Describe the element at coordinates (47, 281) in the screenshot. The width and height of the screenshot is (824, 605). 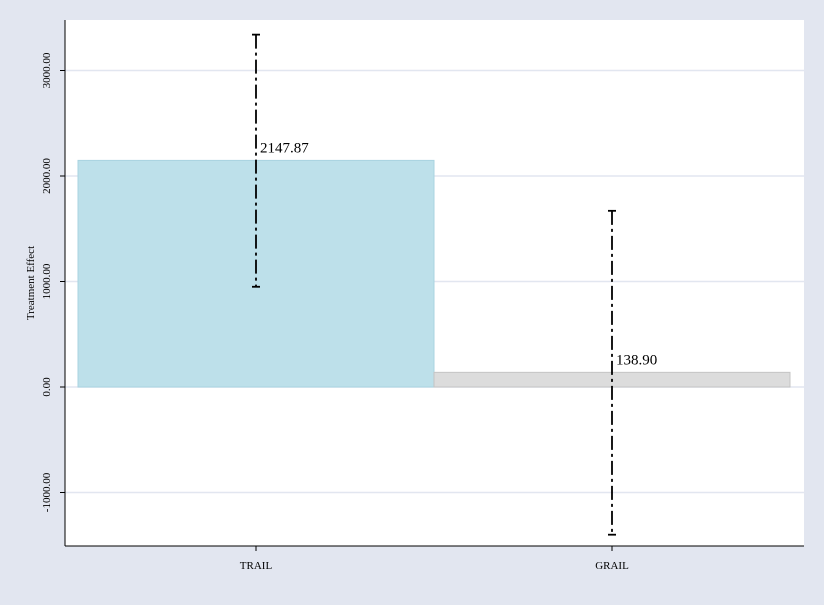
I see `y-tick-label: 1000.00` at that location.